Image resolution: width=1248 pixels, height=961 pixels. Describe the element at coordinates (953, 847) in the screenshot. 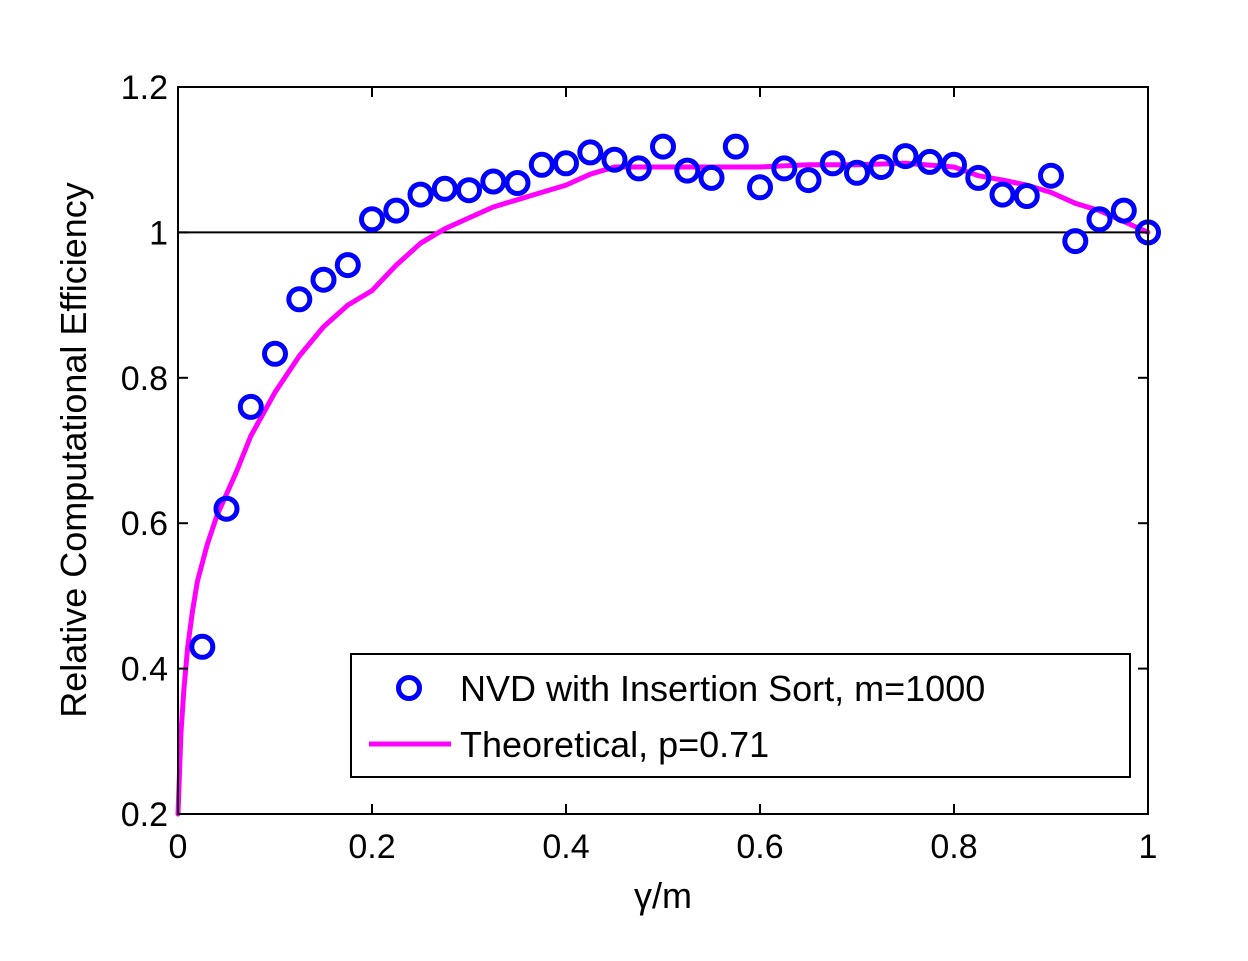

I see `x-tick-label: 0.8` at that location.